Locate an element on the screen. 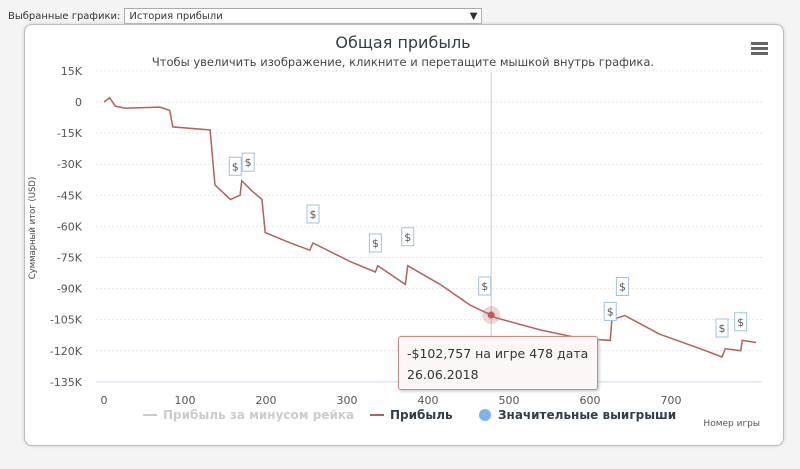 This screenshot has width=800, height=469. y-axis-label: Суммарный итог (USD) is located at coordinates (33, 228).